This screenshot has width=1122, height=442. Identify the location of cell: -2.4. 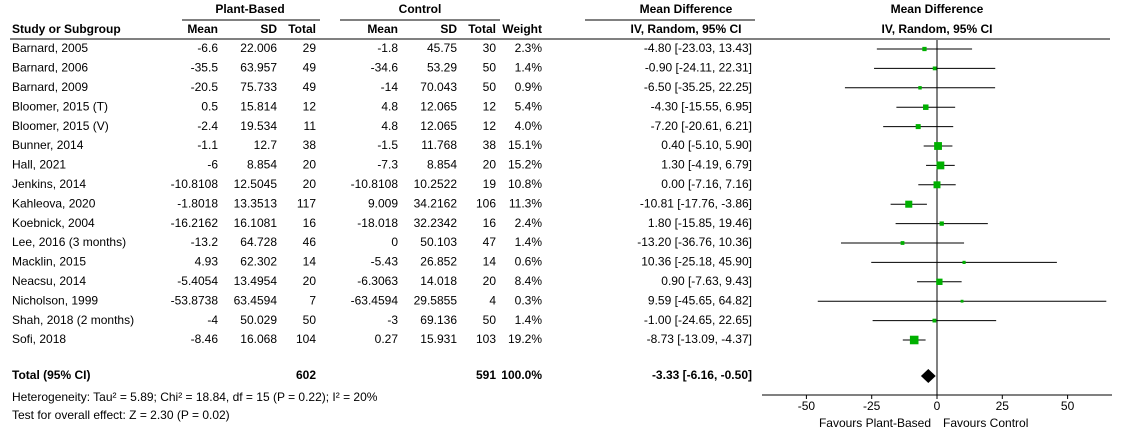
(207, 126).